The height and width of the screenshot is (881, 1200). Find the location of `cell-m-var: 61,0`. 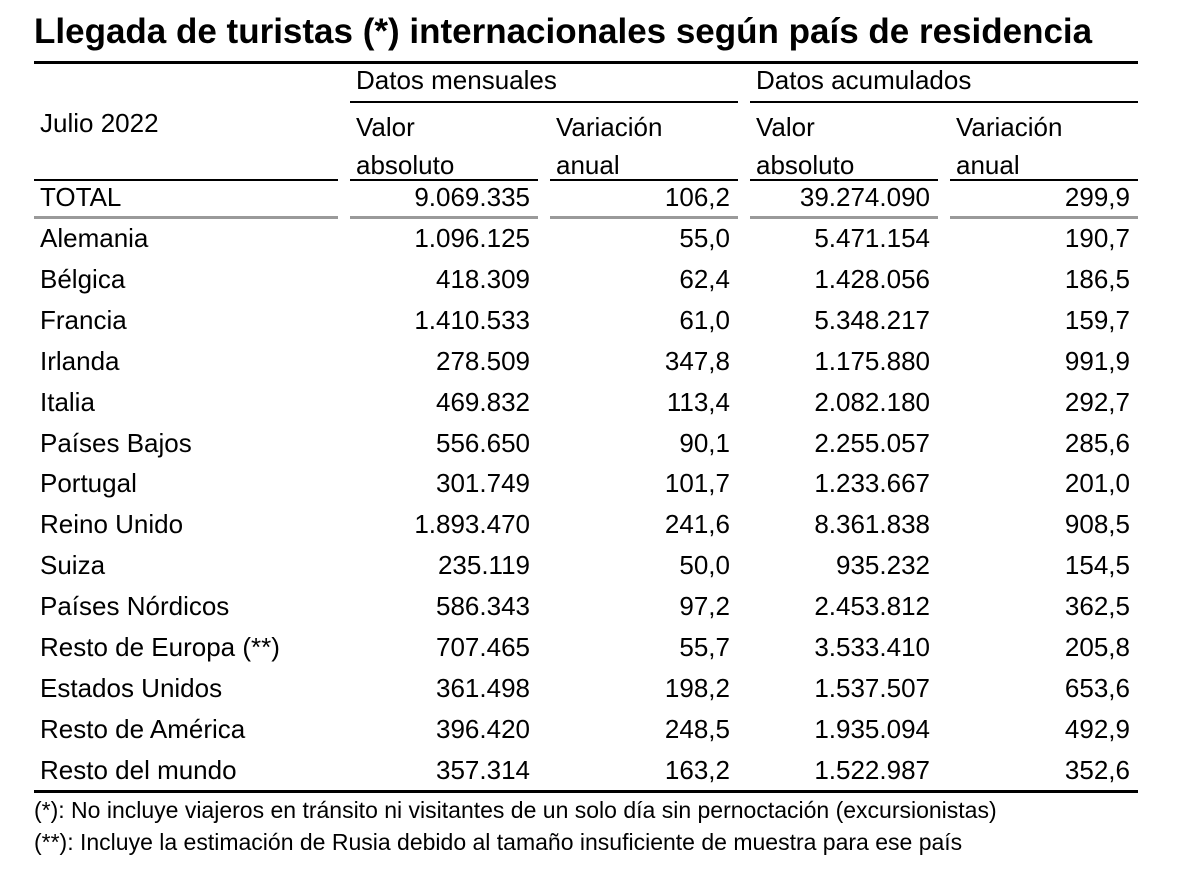

cell-m-var: 61,0 is located at coordinates (704, 320).